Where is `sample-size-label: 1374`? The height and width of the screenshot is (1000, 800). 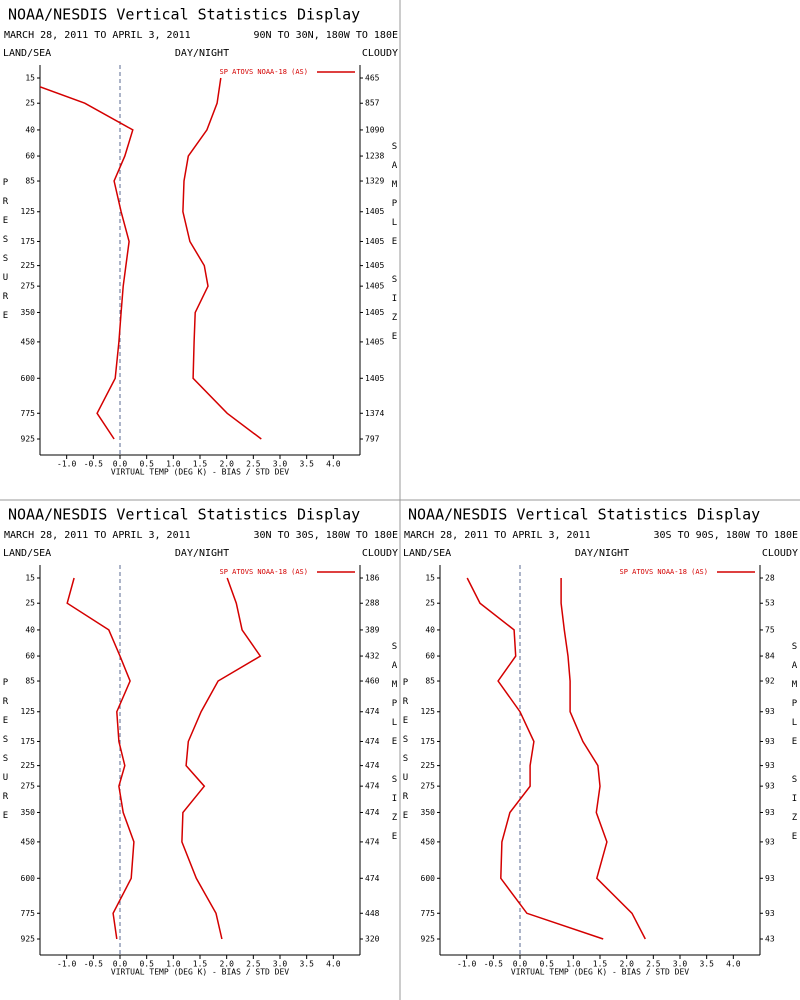 sample-size-label: 1374 is located at coordinates (374, 413).